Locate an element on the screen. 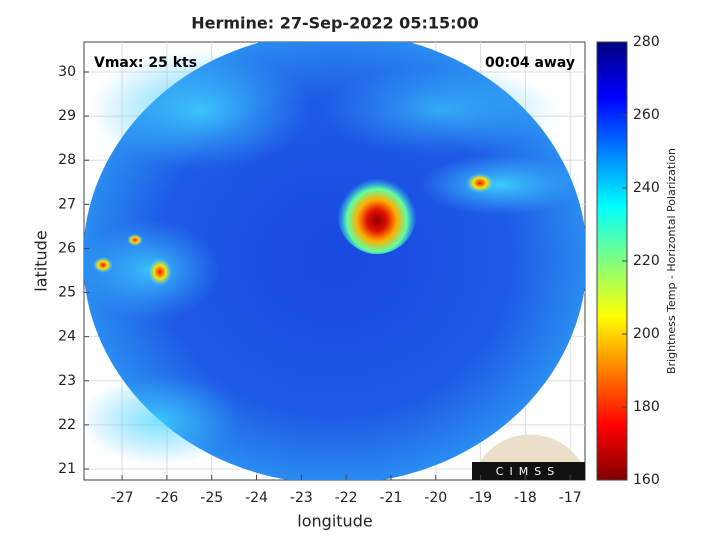 This screenshot has width=720, height=544. y-tick-label: 27 is located at coordinates (67, 204).